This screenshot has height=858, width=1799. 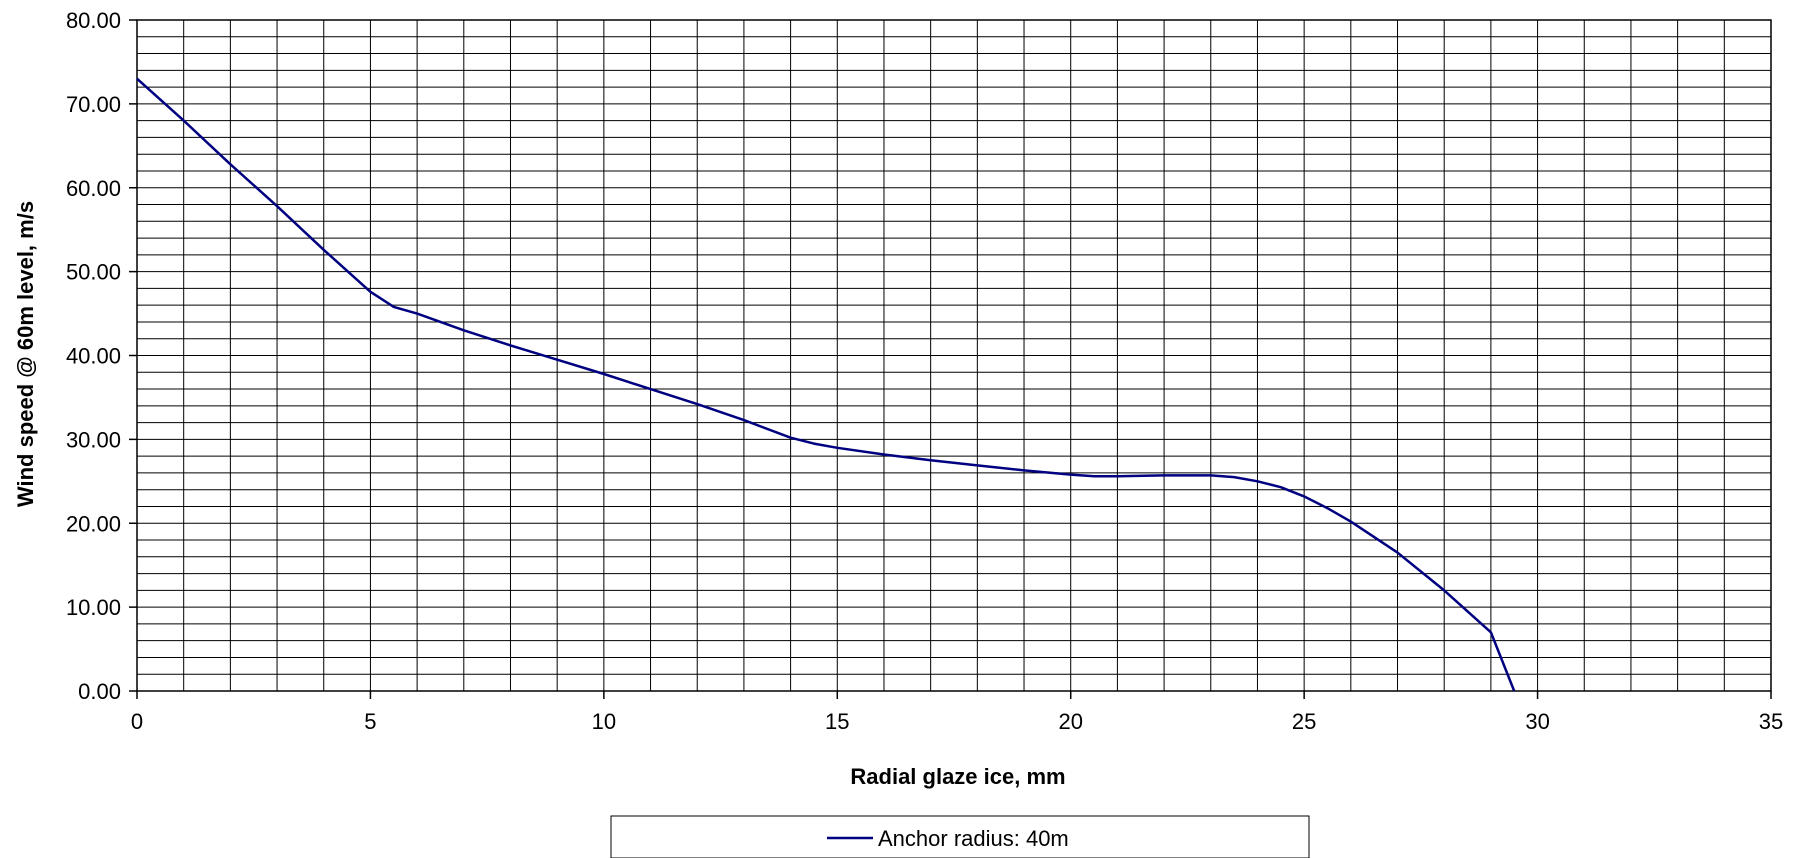 I want to click on legend-label-anchor-radius-40m: Anchor radius: 40m, so click(x=973, y=838).